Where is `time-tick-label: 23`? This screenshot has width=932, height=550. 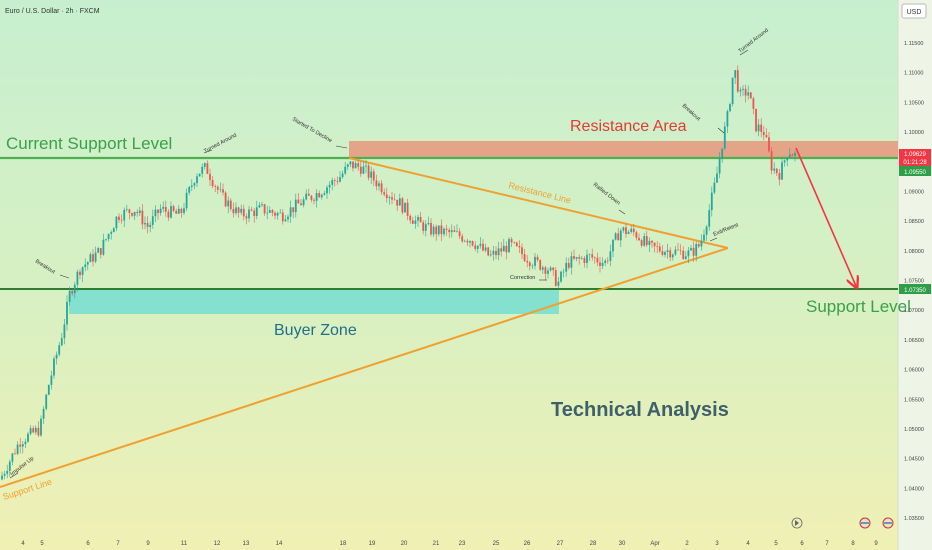 time-tick-label: 23 is located at coordinates (462, 544).